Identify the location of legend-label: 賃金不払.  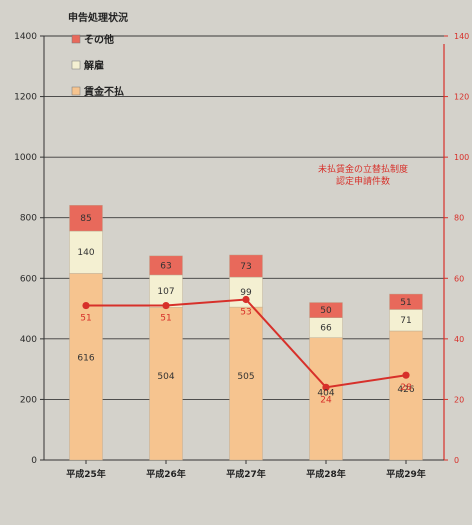
(103, 91).